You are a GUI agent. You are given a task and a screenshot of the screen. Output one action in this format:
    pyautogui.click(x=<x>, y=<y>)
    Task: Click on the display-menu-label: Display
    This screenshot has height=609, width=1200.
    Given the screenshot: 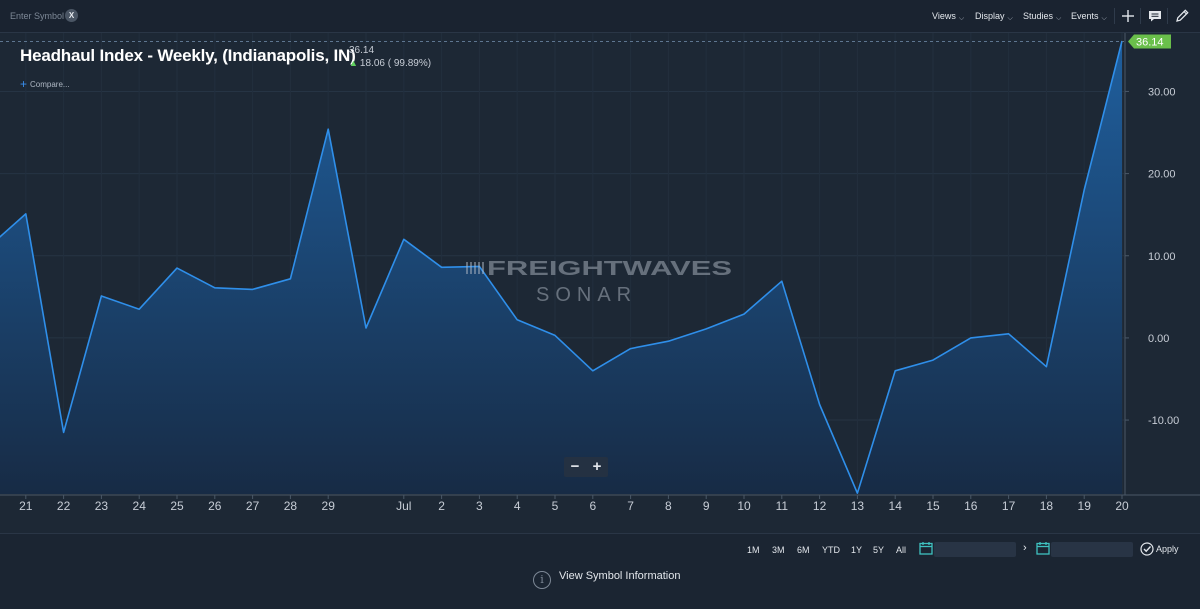 What is the action you would take?
    pyautogui.click(x=990, y=16)
    